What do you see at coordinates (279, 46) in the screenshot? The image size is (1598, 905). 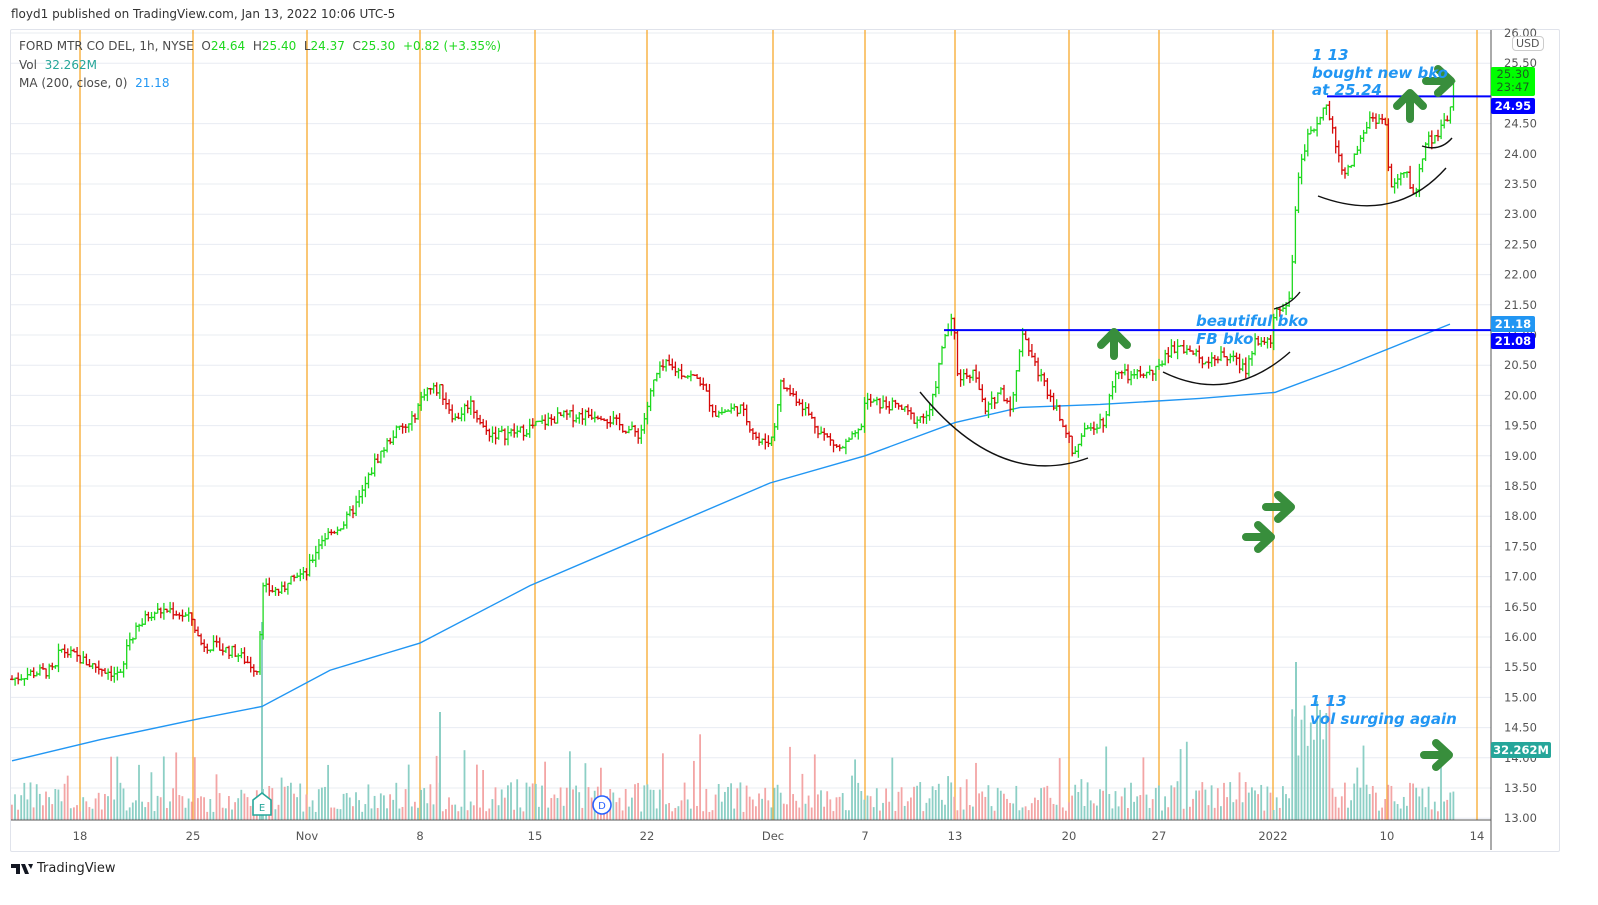 I see `high-value: 25.40` at bounding box center [279, 46].